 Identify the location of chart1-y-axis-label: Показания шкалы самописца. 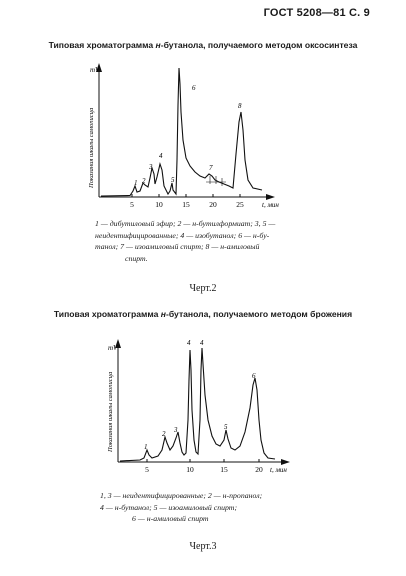
(91, 148).